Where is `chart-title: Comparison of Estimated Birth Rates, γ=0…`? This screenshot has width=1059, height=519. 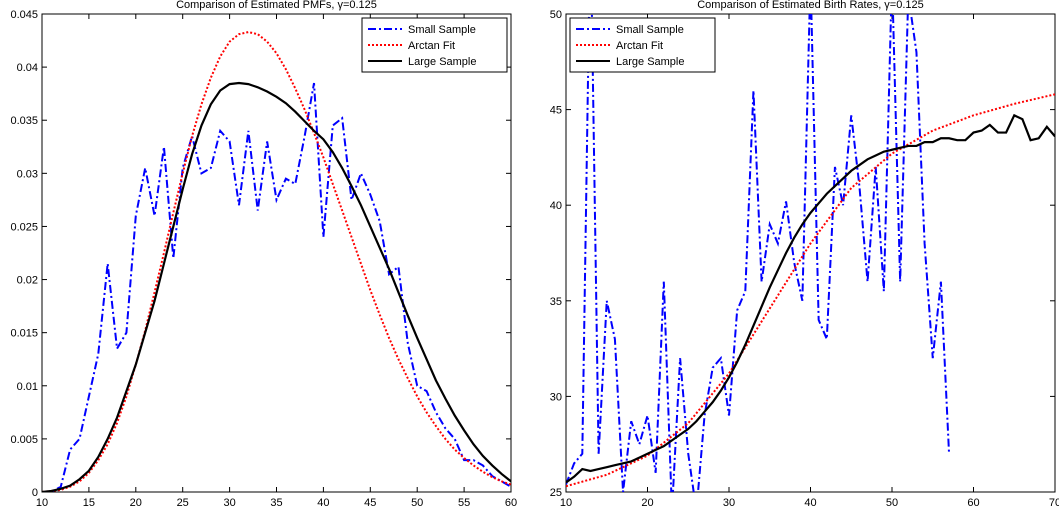
chart-title: Comparison of Estimated Birth Rates, γ=0… is located at coordinates (810, 5).